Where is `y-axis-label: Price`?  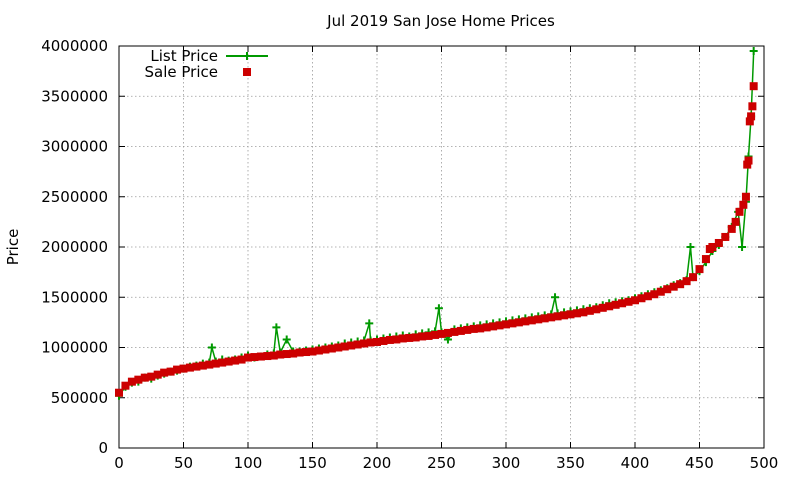 y-axis-label: Price is located at coordinates (13, 247).